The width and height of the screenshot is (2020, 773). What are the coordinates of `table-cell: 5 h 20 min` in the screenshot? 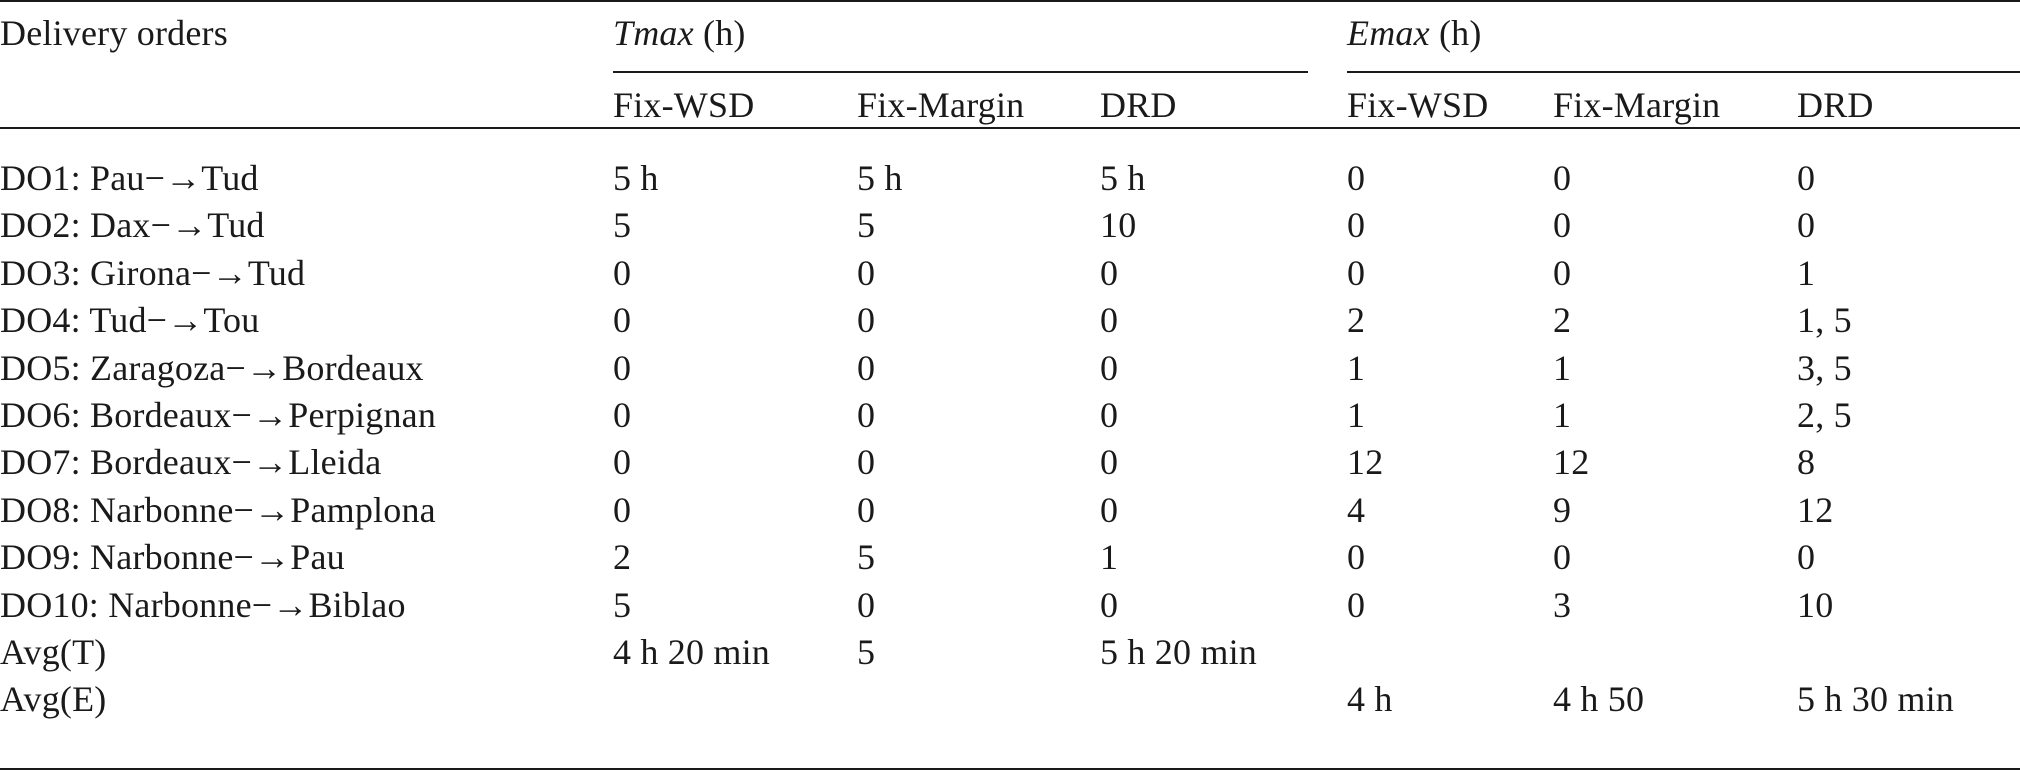 It's located at (1179, 652).